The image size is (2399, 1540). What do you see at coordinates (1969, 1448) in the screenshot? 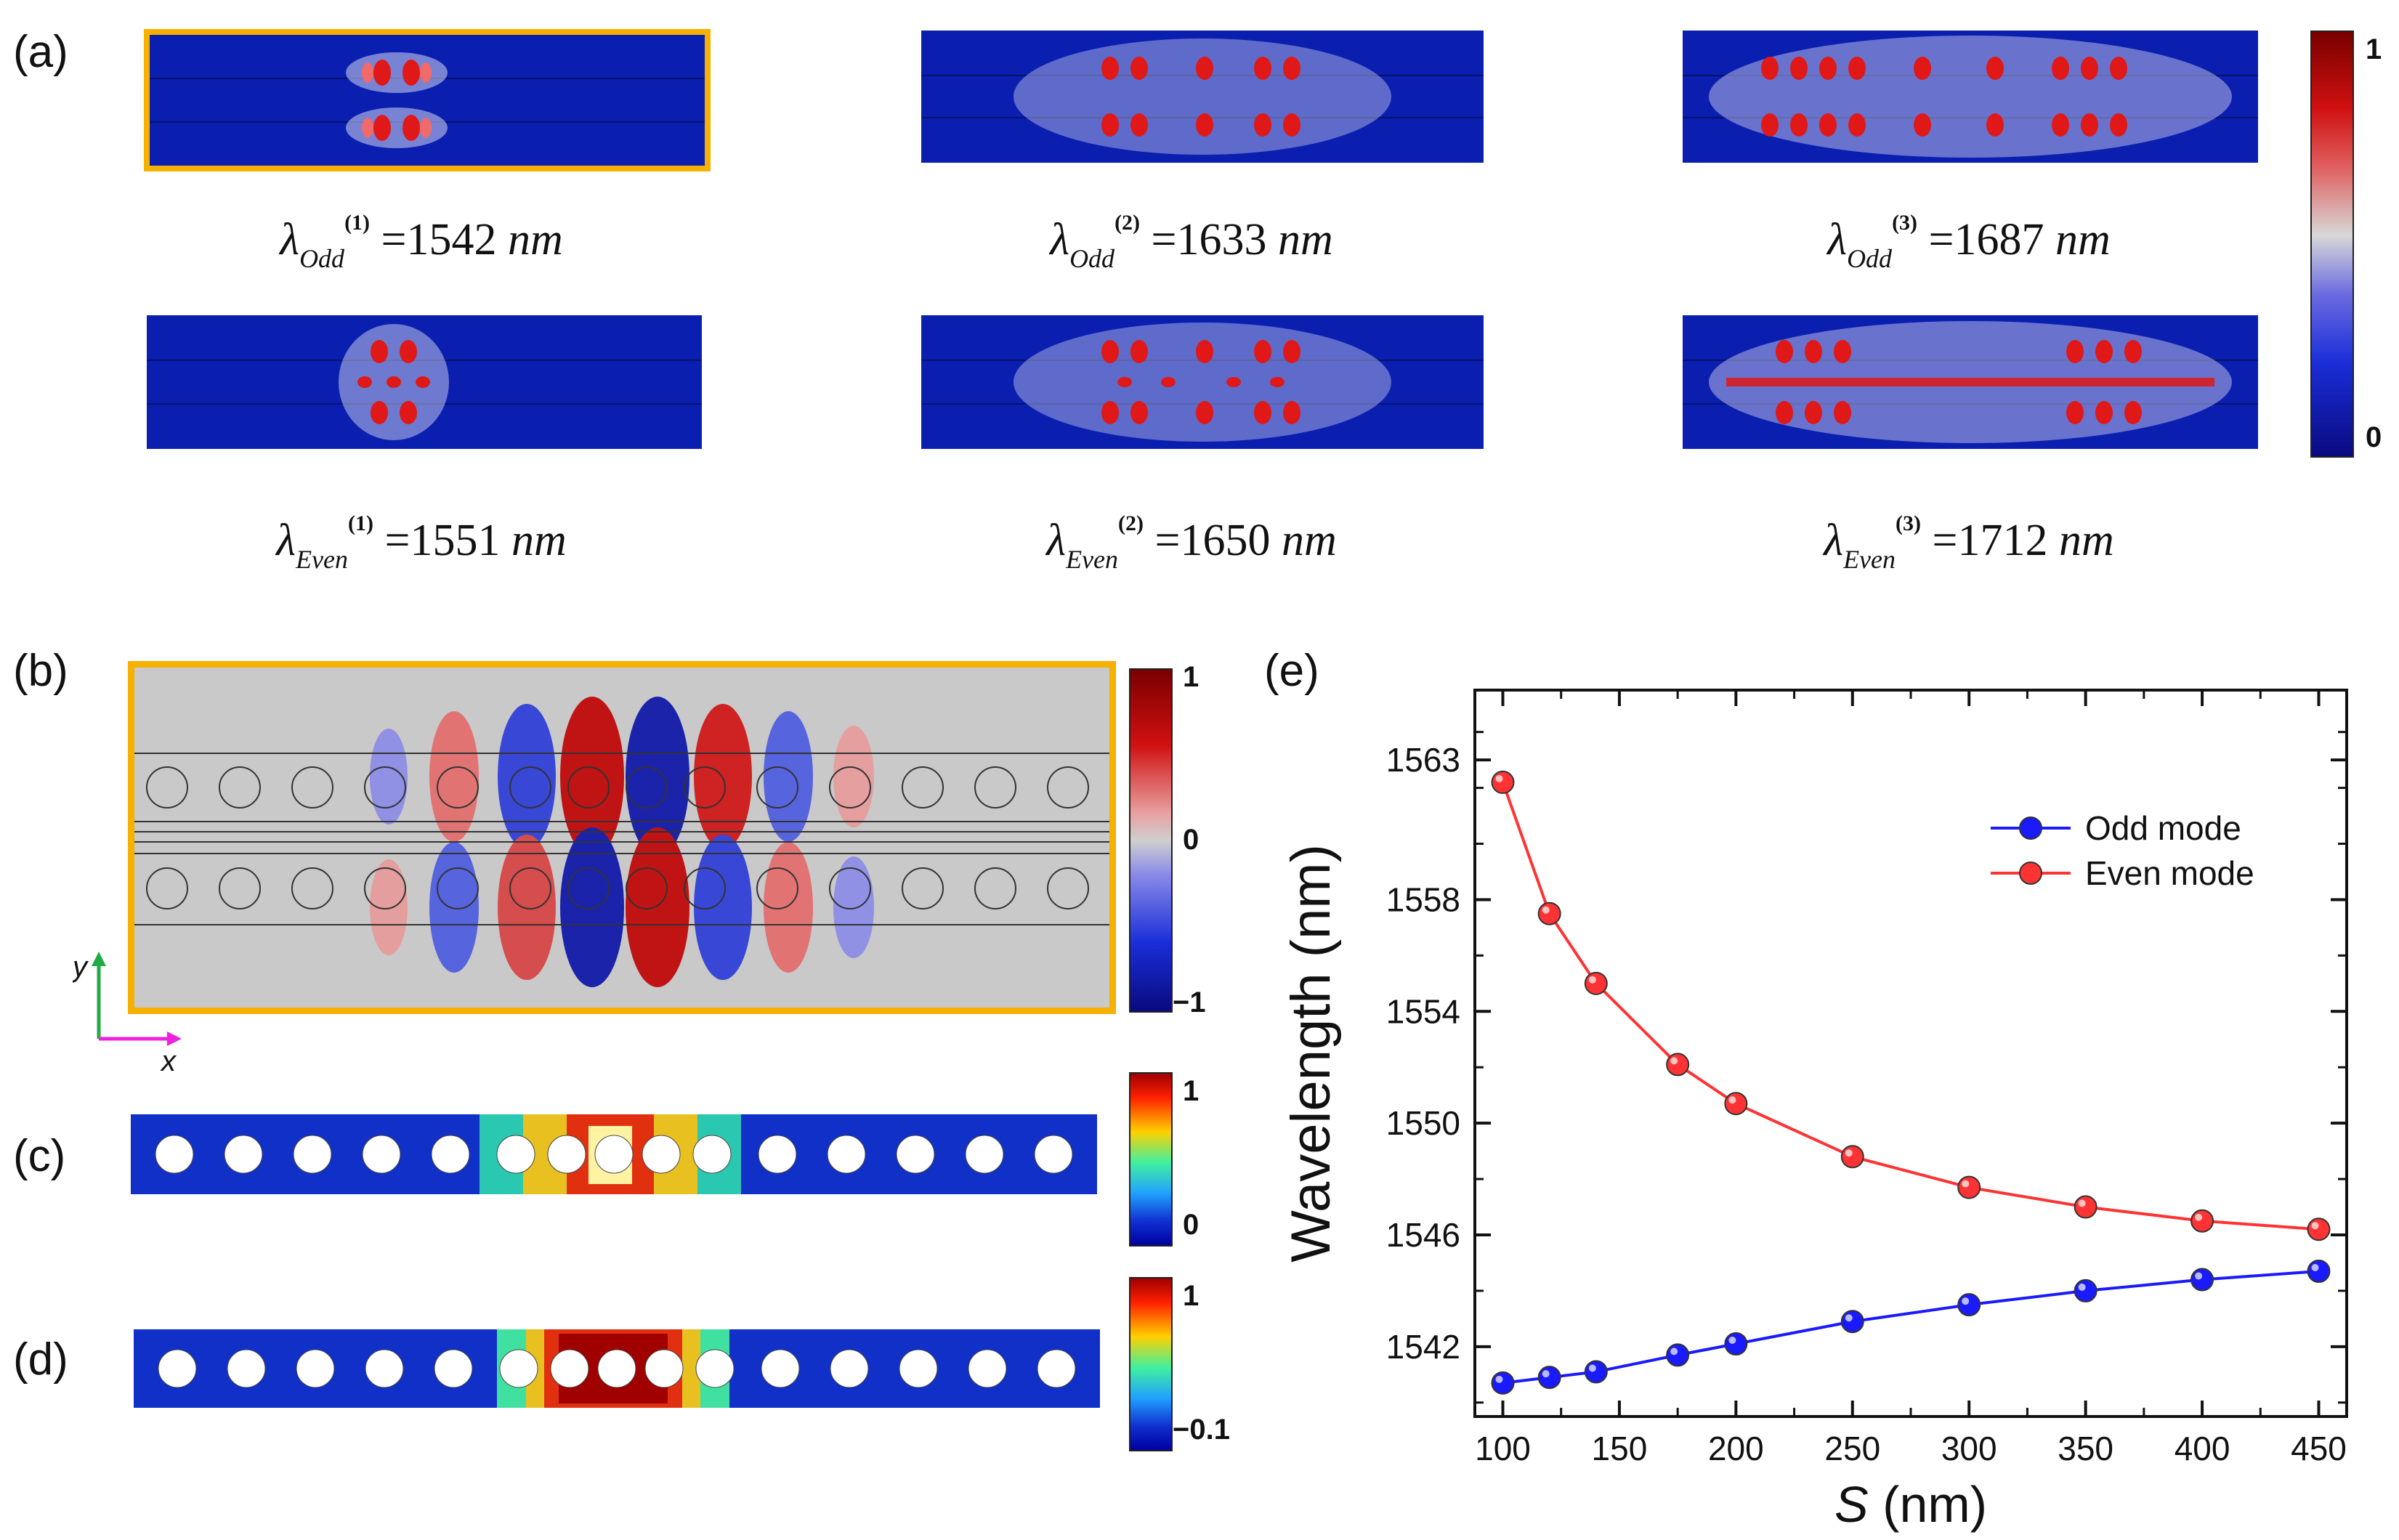
I see `x-tick-label: 300` at bounding box center [1969, 1448].